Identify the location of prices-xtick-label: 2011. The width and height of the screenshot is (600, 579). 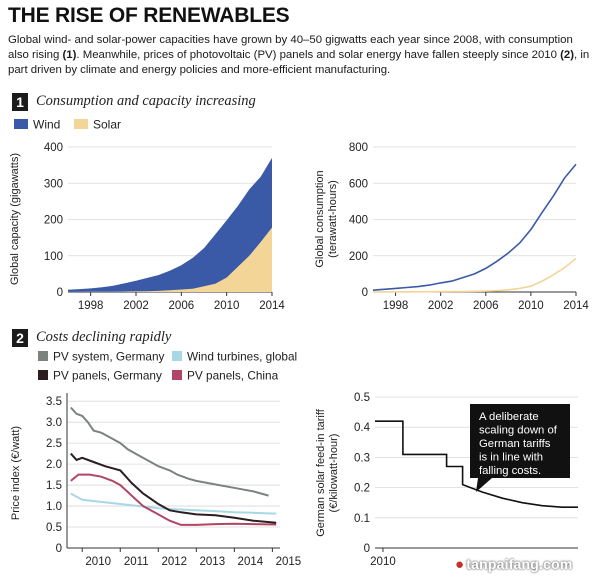
(136, 562).